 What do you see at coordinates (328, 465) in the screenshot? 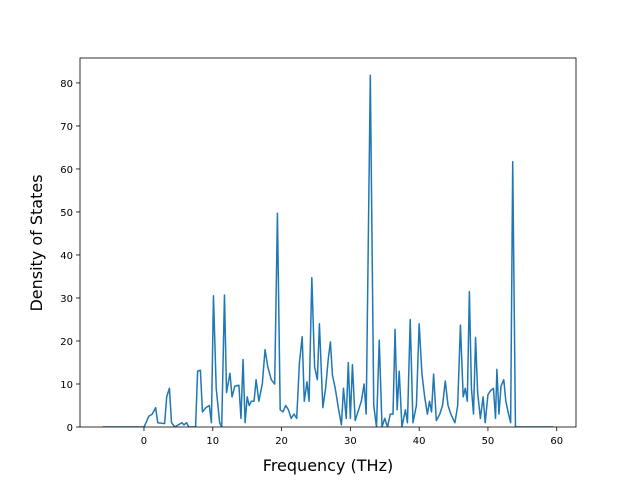
I see `x-axis-label: Frequency (THz)` at bounding box center [328, 465].